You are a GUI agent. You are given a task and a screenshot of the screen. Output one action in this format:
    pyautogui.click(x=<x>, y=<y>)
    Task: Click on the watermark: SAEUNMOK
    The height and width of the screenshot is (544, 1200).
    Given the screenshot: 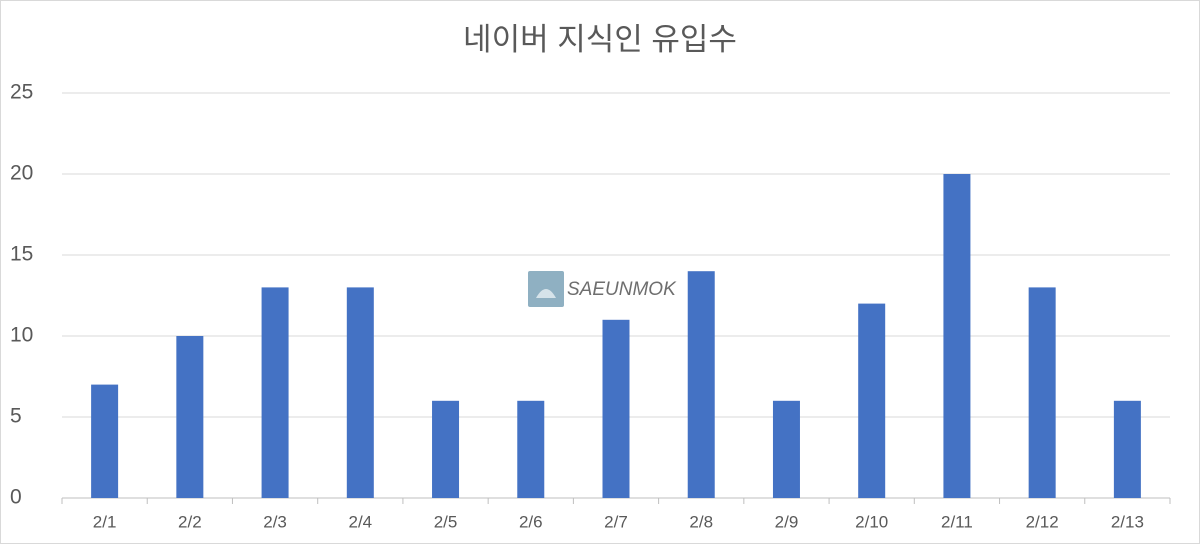 What is the action you would take?
    pyautogui.click(x=622, y=289)
    